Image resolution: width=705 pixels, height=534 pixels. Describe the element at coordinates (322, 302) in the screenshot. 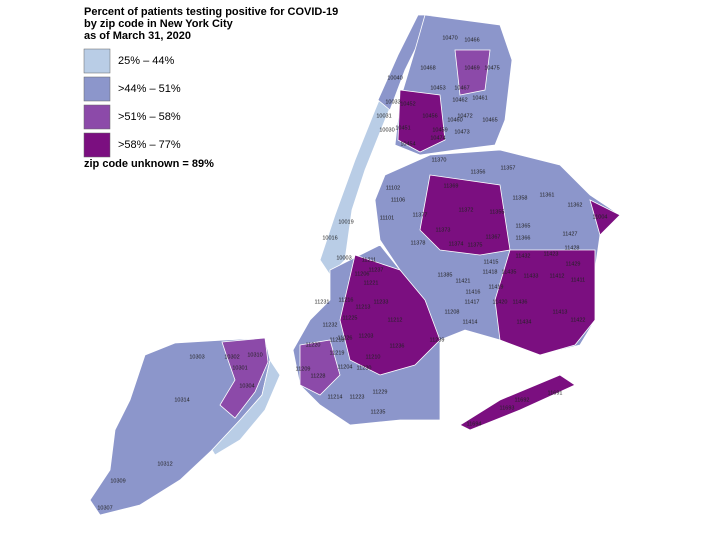

I see `zip-label: 11231` at that location.